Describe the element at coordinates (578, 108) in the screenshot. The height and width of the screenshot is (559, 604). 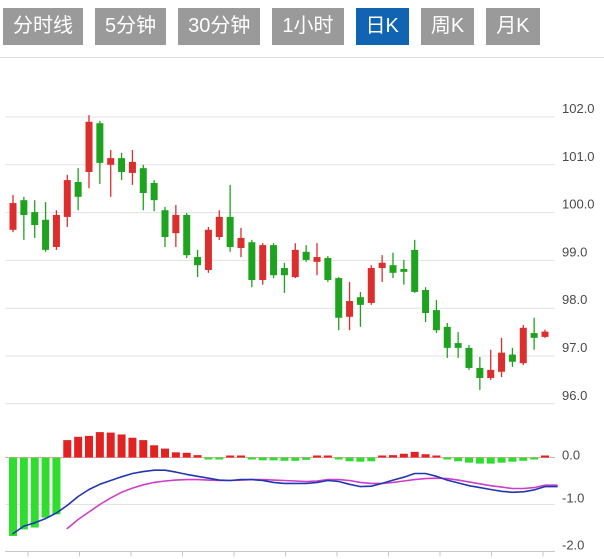
I see `price-axis-label: 102.0` at that location.